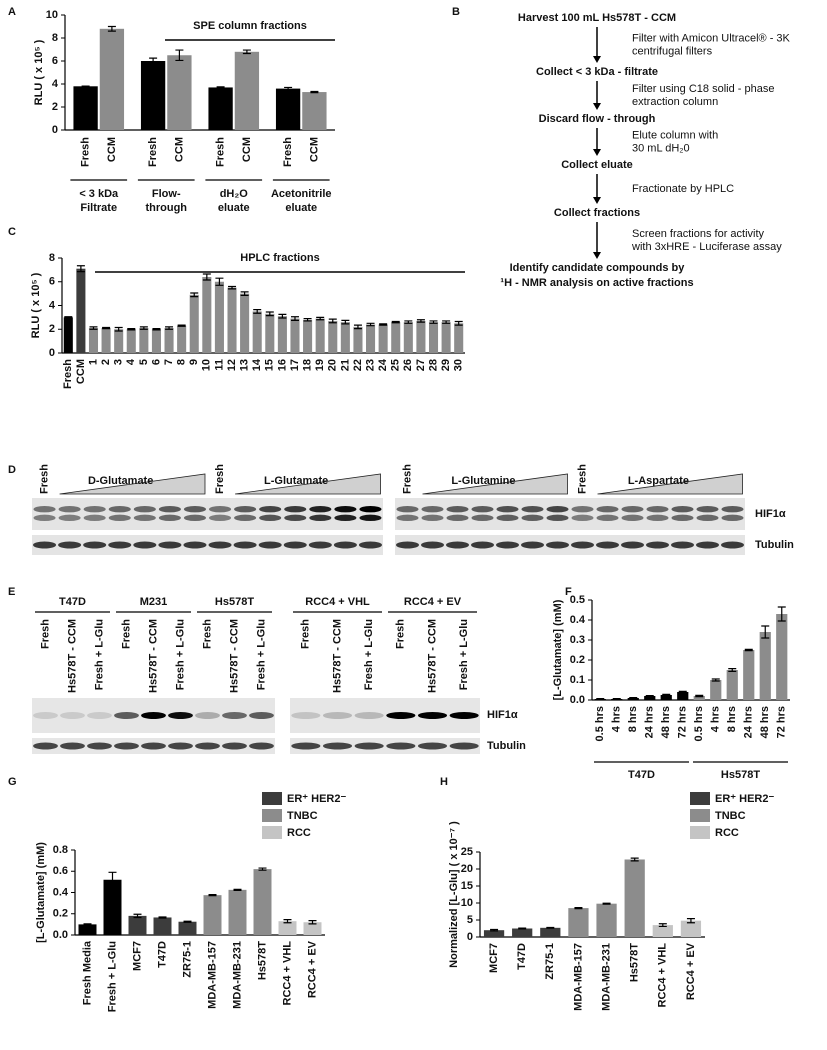 The image size is (827, 1050). What do you see at coordinates (55, 38) in the screenshot?
I see `y-tick-label: 8` at bounding box center [55, 38].